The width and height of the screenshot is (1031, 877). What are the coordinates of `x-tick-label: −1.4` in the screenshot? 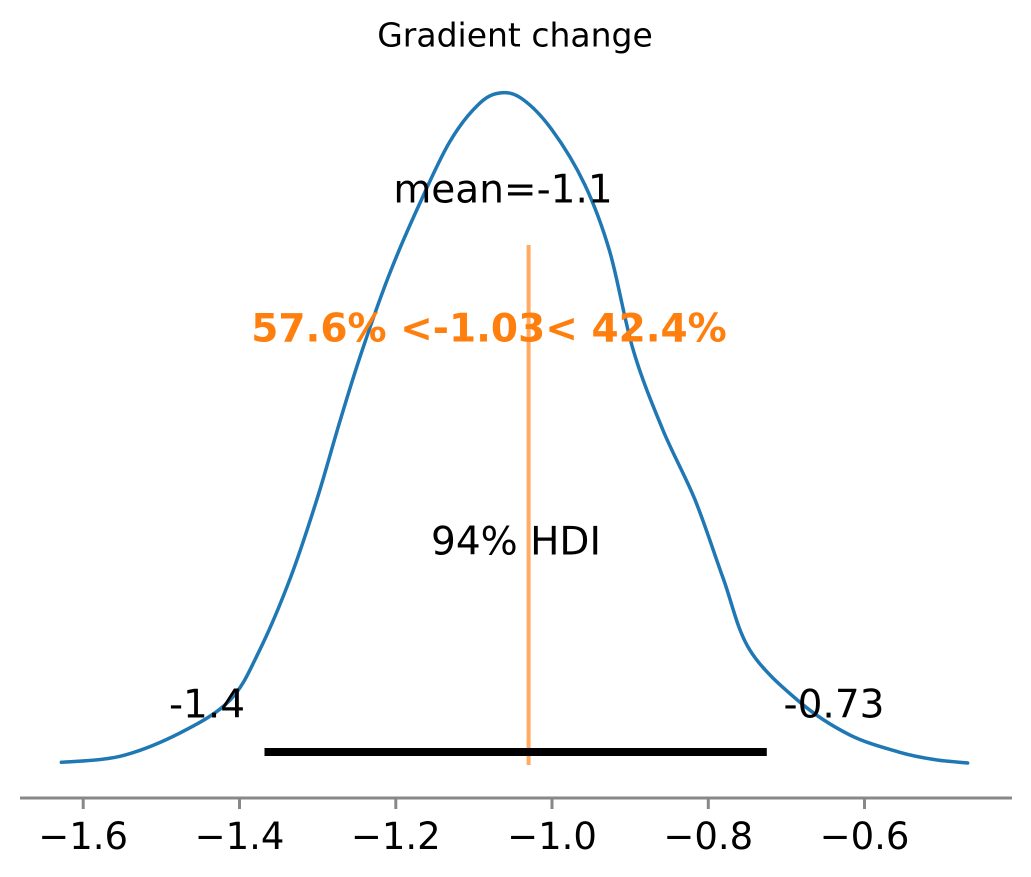 It's located at (239, 836).